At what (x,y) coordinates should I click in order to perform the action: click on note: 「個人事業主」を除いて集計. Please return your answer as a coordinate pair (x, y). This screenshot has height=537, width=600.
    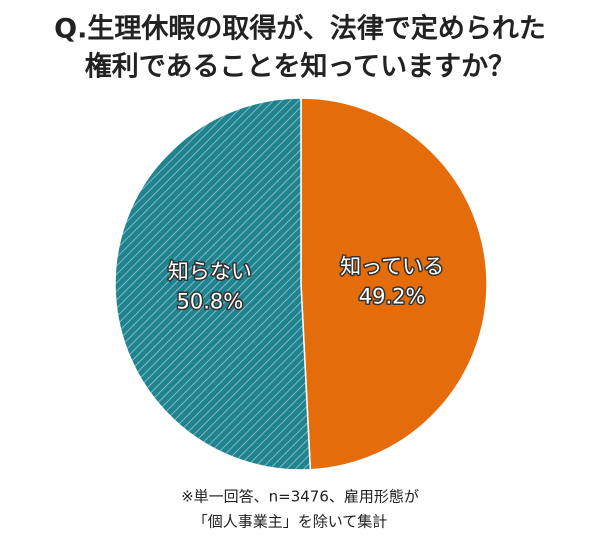
    Looking at the image, I should click on (290, 522).